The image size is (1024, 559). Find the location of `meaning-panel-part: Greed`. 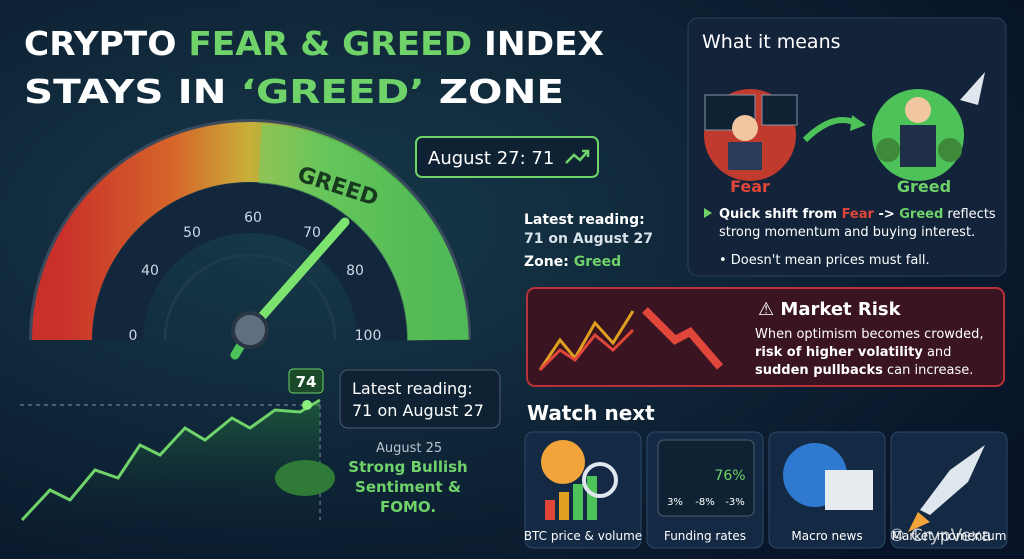

meaning-panel-part: Greed is located at coordinates (924, 186).